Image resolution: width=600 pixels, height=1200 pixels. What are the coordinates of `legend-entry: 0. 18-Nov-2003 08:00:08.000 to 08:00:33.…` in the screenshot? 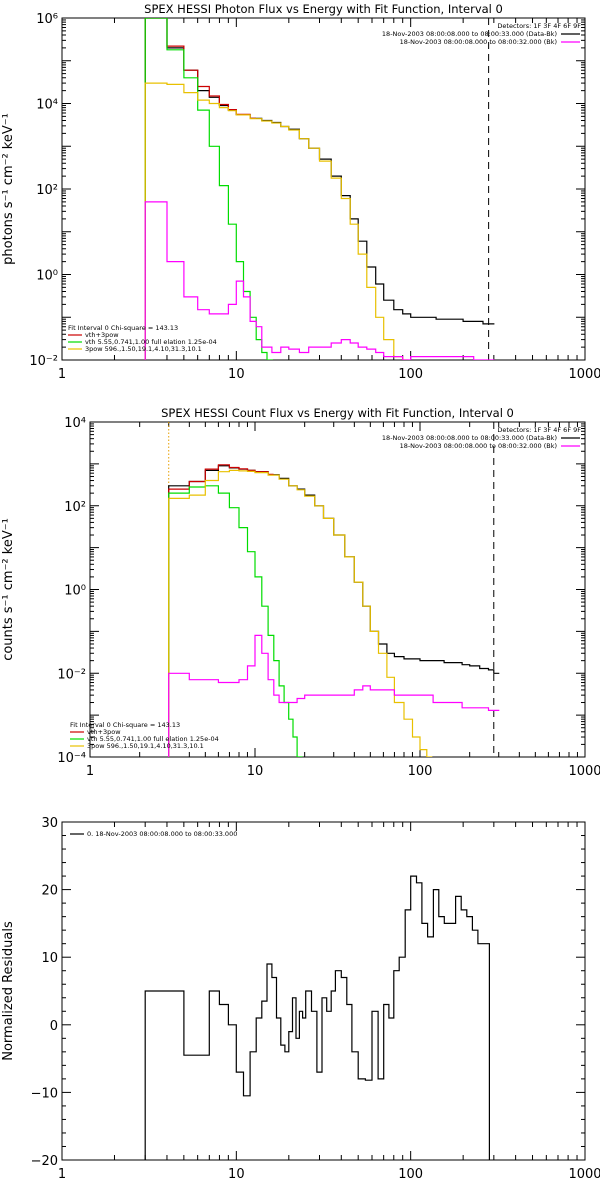 It's located at (162, 834).